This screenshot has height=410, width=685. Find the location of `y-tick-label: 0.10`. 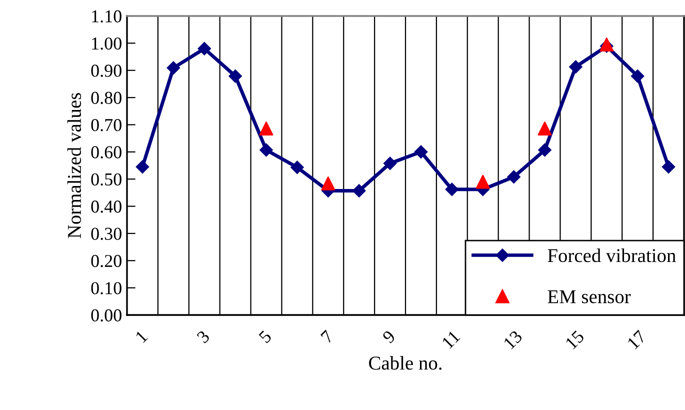

y-tick-label: 0.10 is located at coordinates (106, 288).